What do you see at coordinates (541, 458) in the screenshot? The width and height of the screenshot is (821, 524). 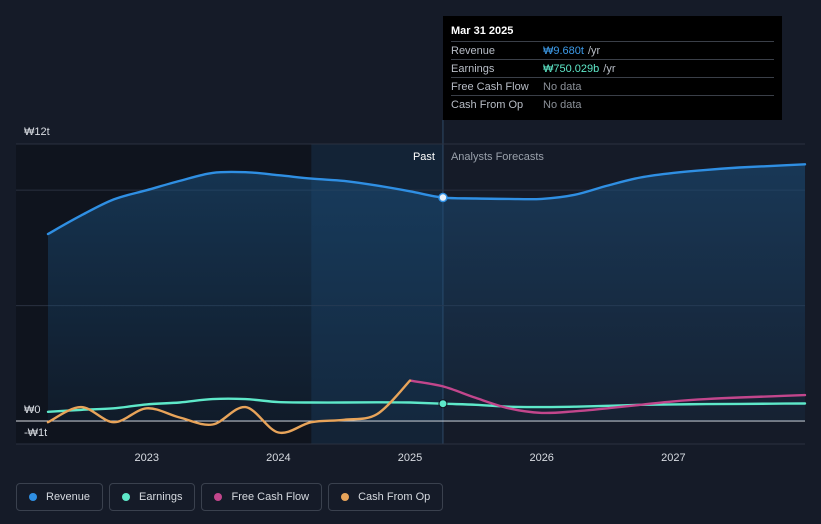 I see `x-tick-label: 2026` at bounding box center [541, 458].